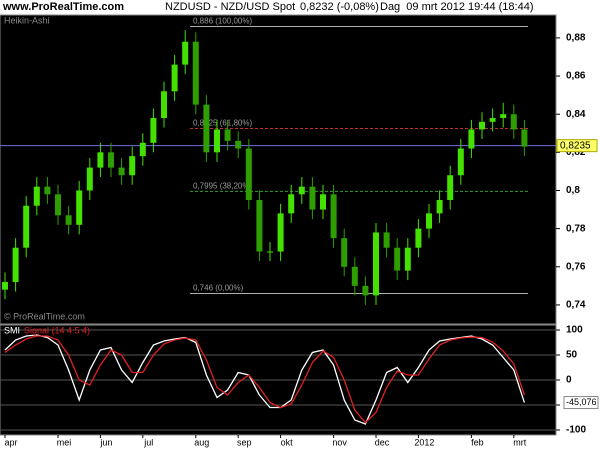 Image resolution: width=600 pixels, height=450 pixels. What do you see at coordinates (230, 7) in the screenshot?
I see `title: NZDUSD - NZD/USD Spot` at bounding box center [230, 7].